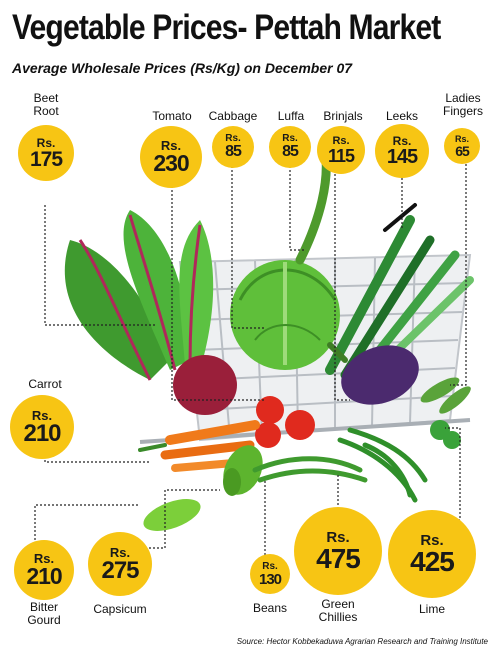 This screenshot has width=500, height=652. Describe the element at coordinates (290, 147) in the screenshot. I see `price-badge-luffa: Rs. 85` at that location.